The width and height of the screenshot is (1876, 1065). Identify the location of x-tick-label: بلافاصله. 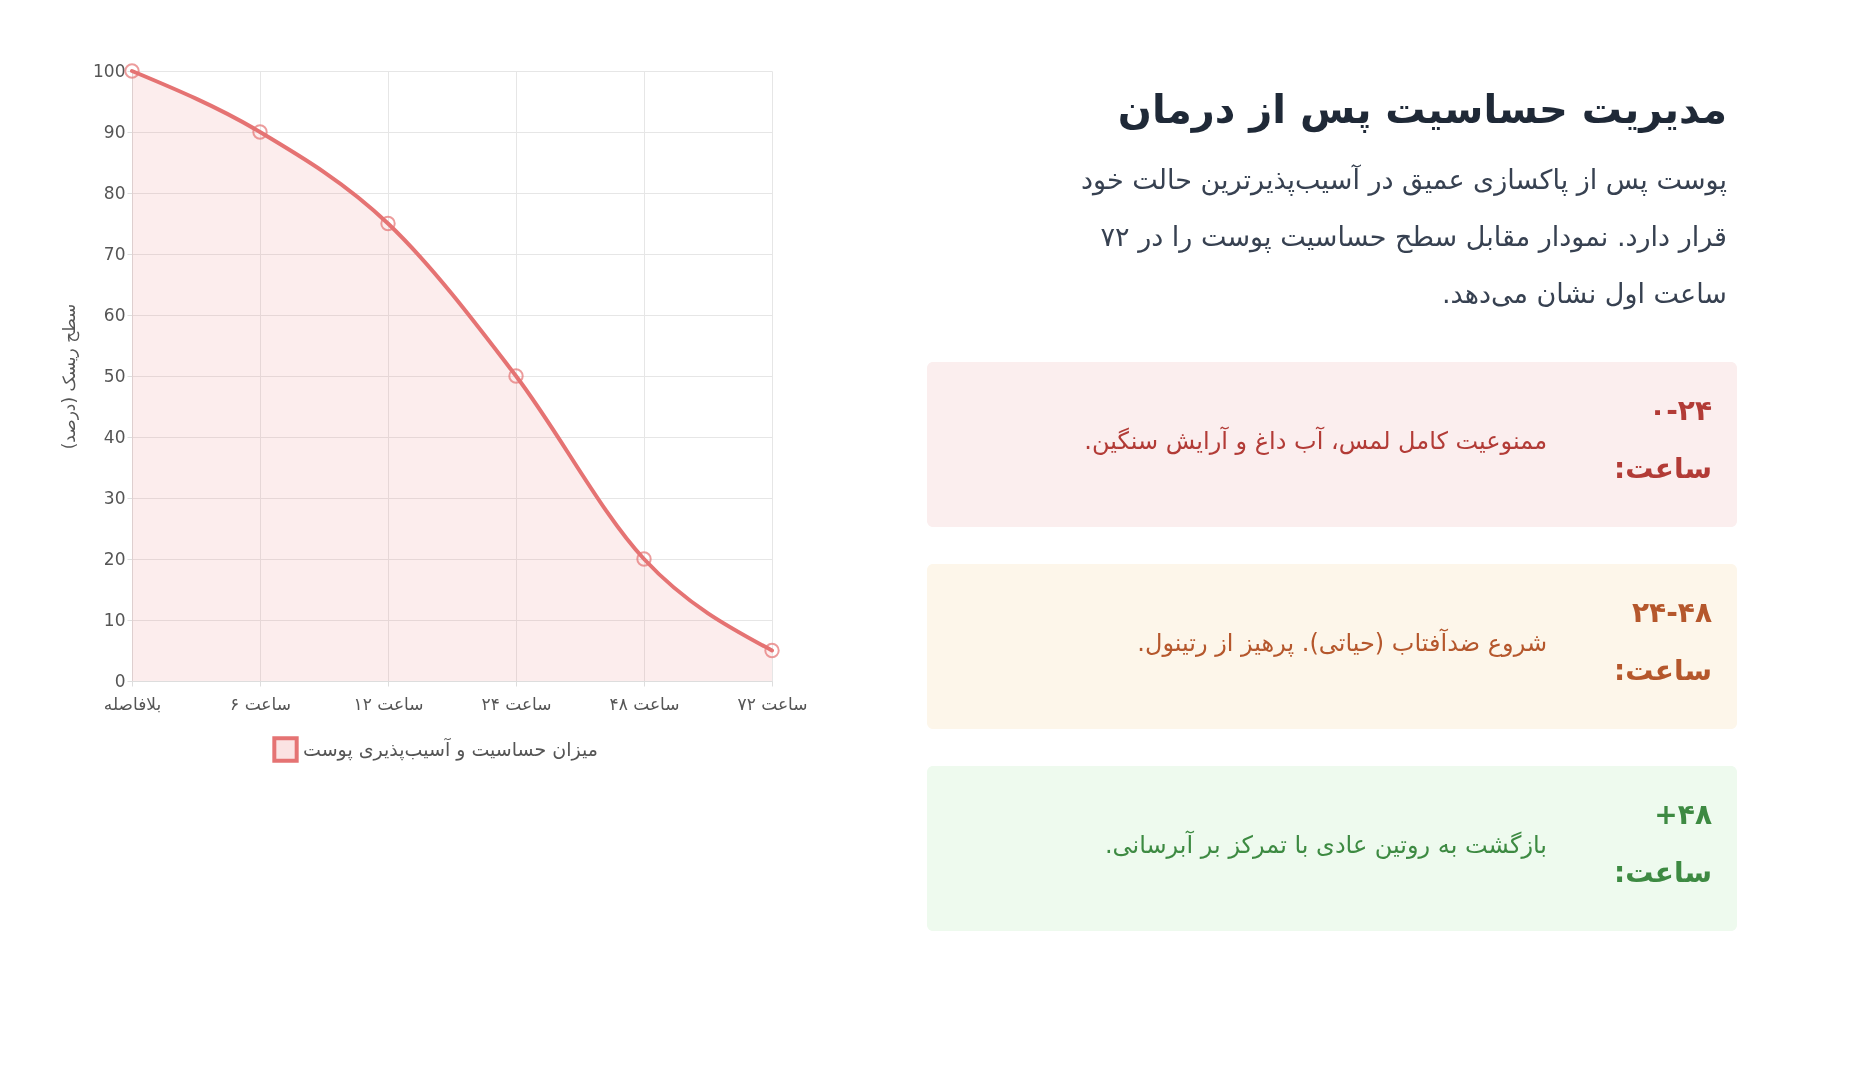
(132, 703).